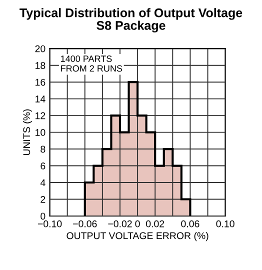 This screenshot has width=262, height=270. What do you see at coordinates (225, 224) in the screenshot?
I see `x-tick-label: 0.10` at bounding box center [225, 224].